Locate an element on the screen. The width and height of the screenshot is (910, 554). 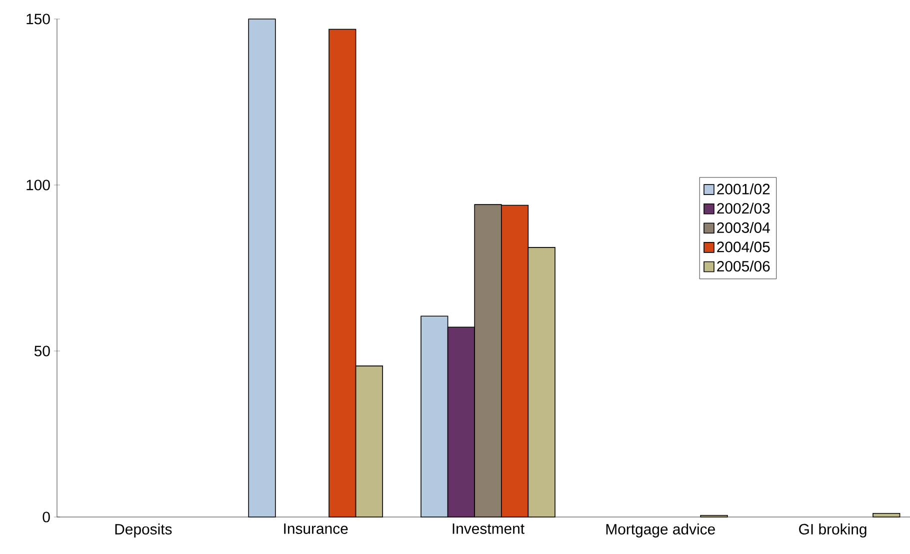
legend-label: 2003/04 is located at coordinates (743, 227).